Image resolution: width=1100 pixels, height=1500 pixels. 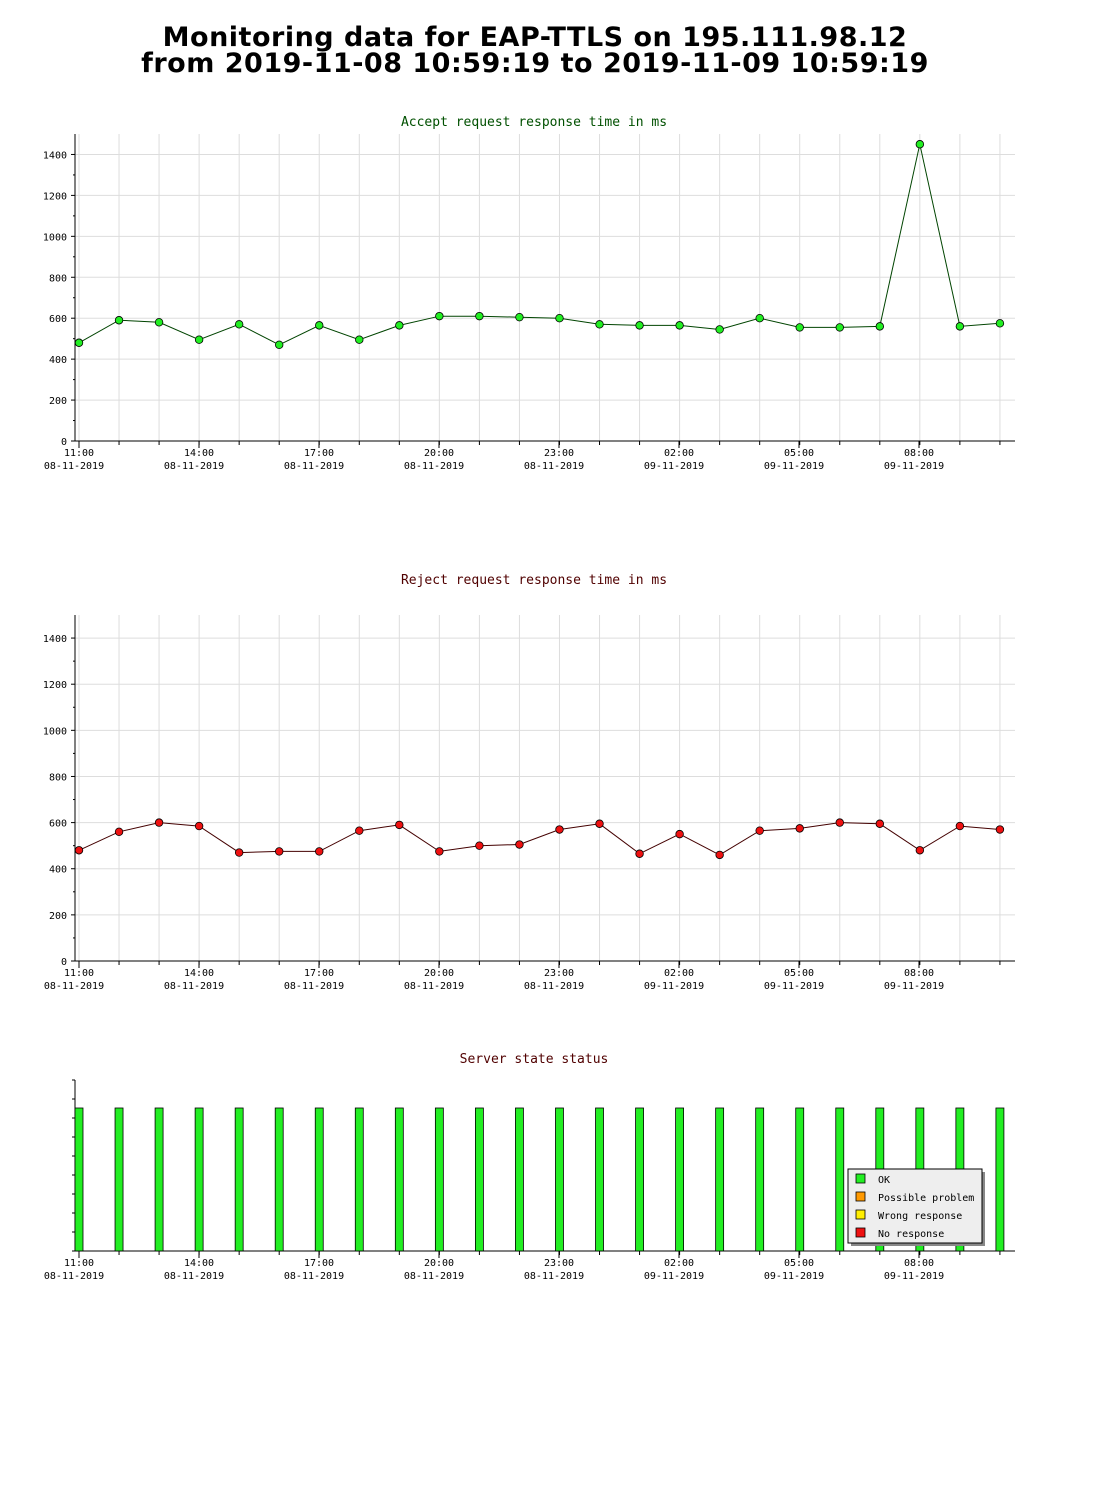 What do you see at coordinates (534, 580) in the screenshot?
I see `reject-chart-title: Reject request response time in ms` at bounding box center [534, 580].